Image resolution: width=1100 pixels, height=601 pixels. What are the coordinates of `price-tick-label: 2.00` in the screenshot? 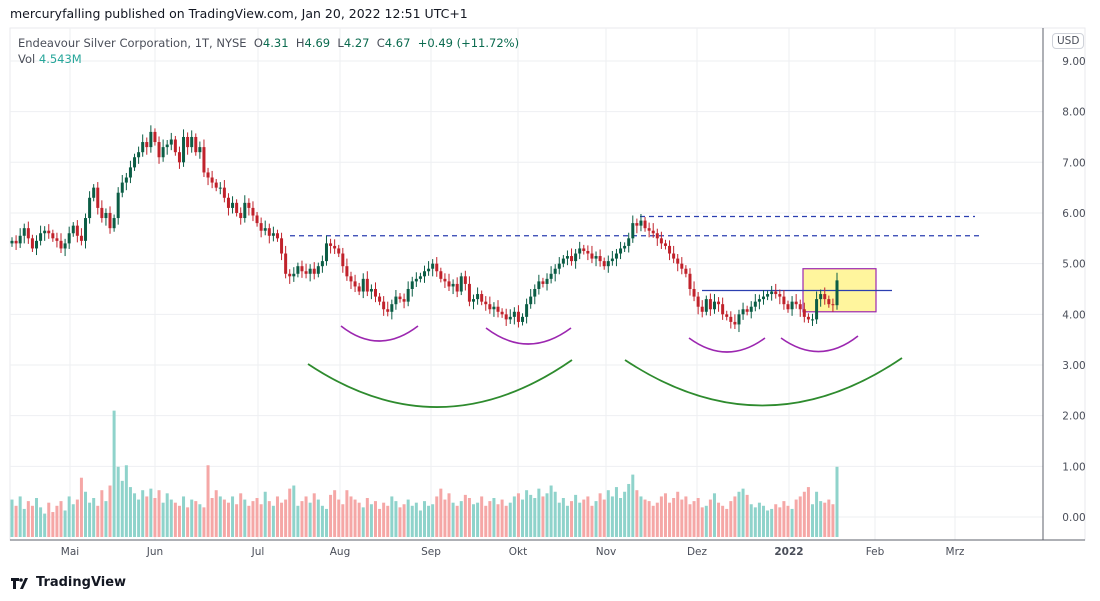 It's located at (1073, 417).